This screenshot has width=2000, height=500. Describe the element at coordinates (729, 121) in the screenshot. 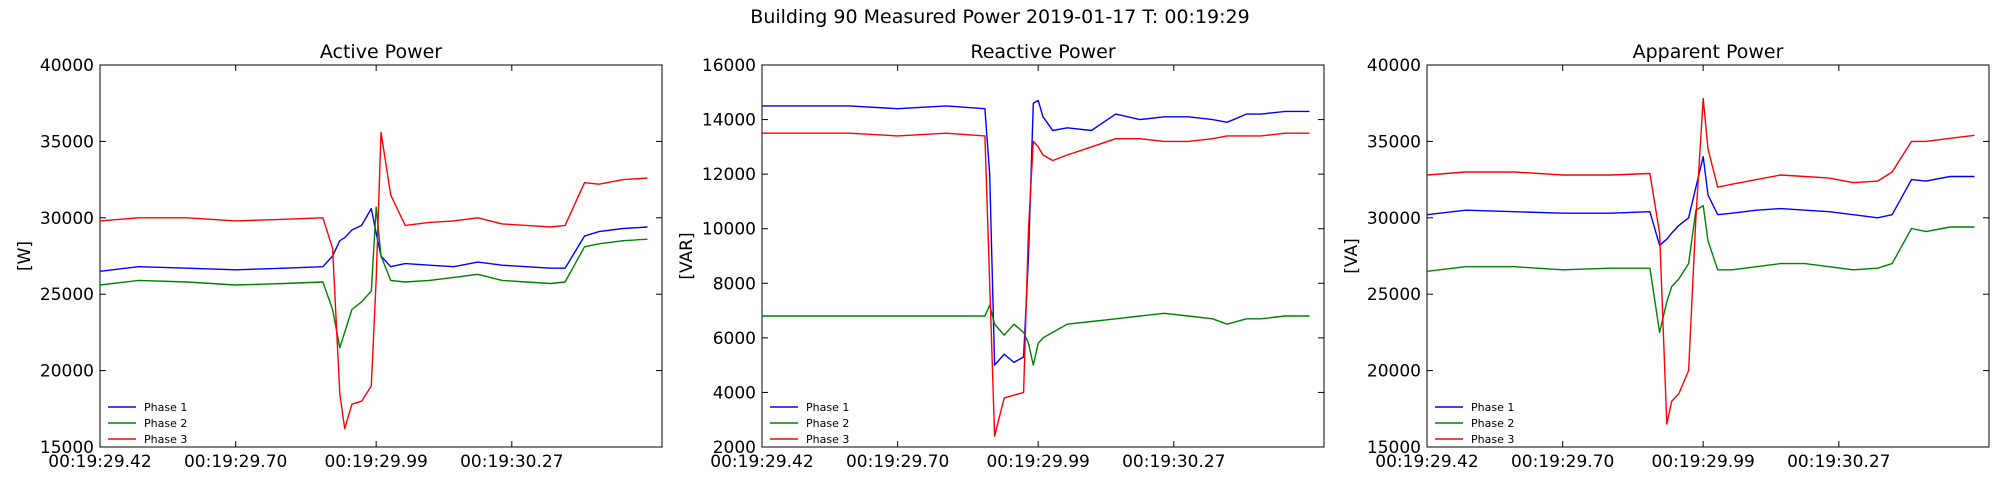

I see `y-tick-label: 14000` at that location.